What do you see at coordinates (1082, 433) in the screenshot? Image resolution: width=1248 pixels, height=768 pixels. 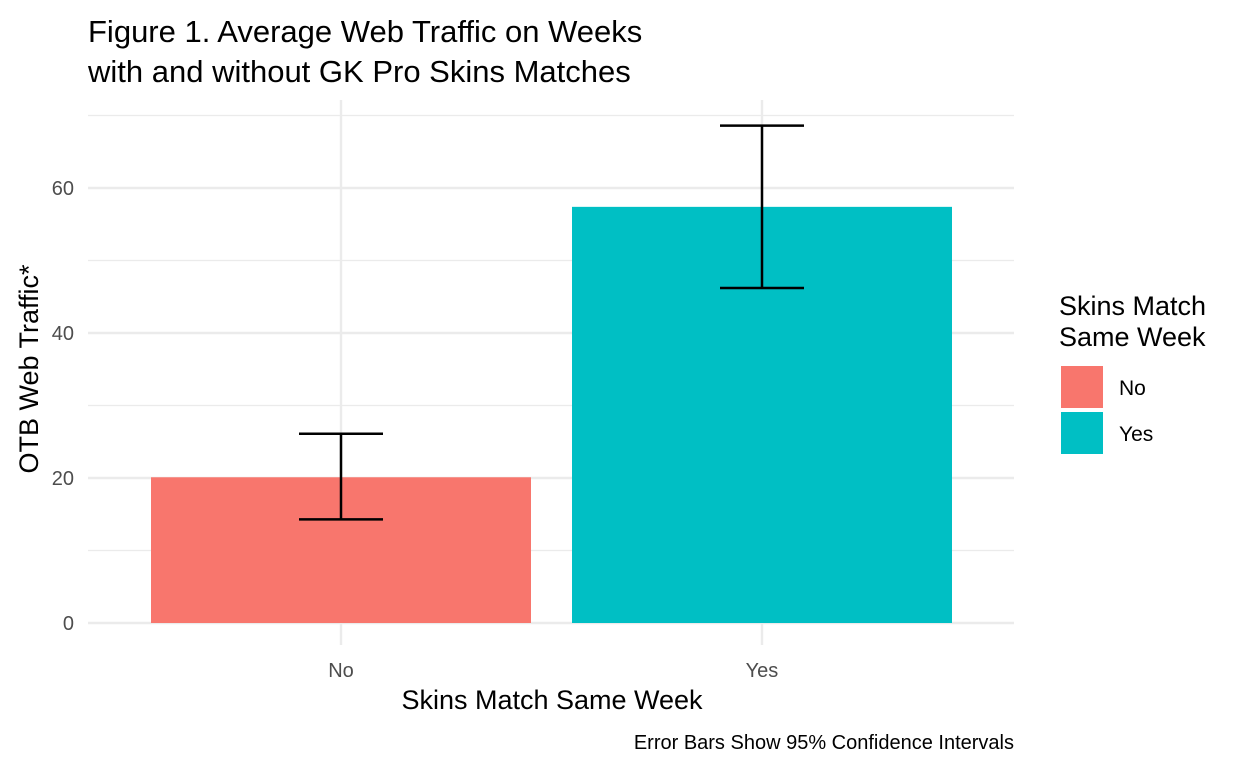 I see `legend-swatch-yes` at bounding box center [1082, 433].